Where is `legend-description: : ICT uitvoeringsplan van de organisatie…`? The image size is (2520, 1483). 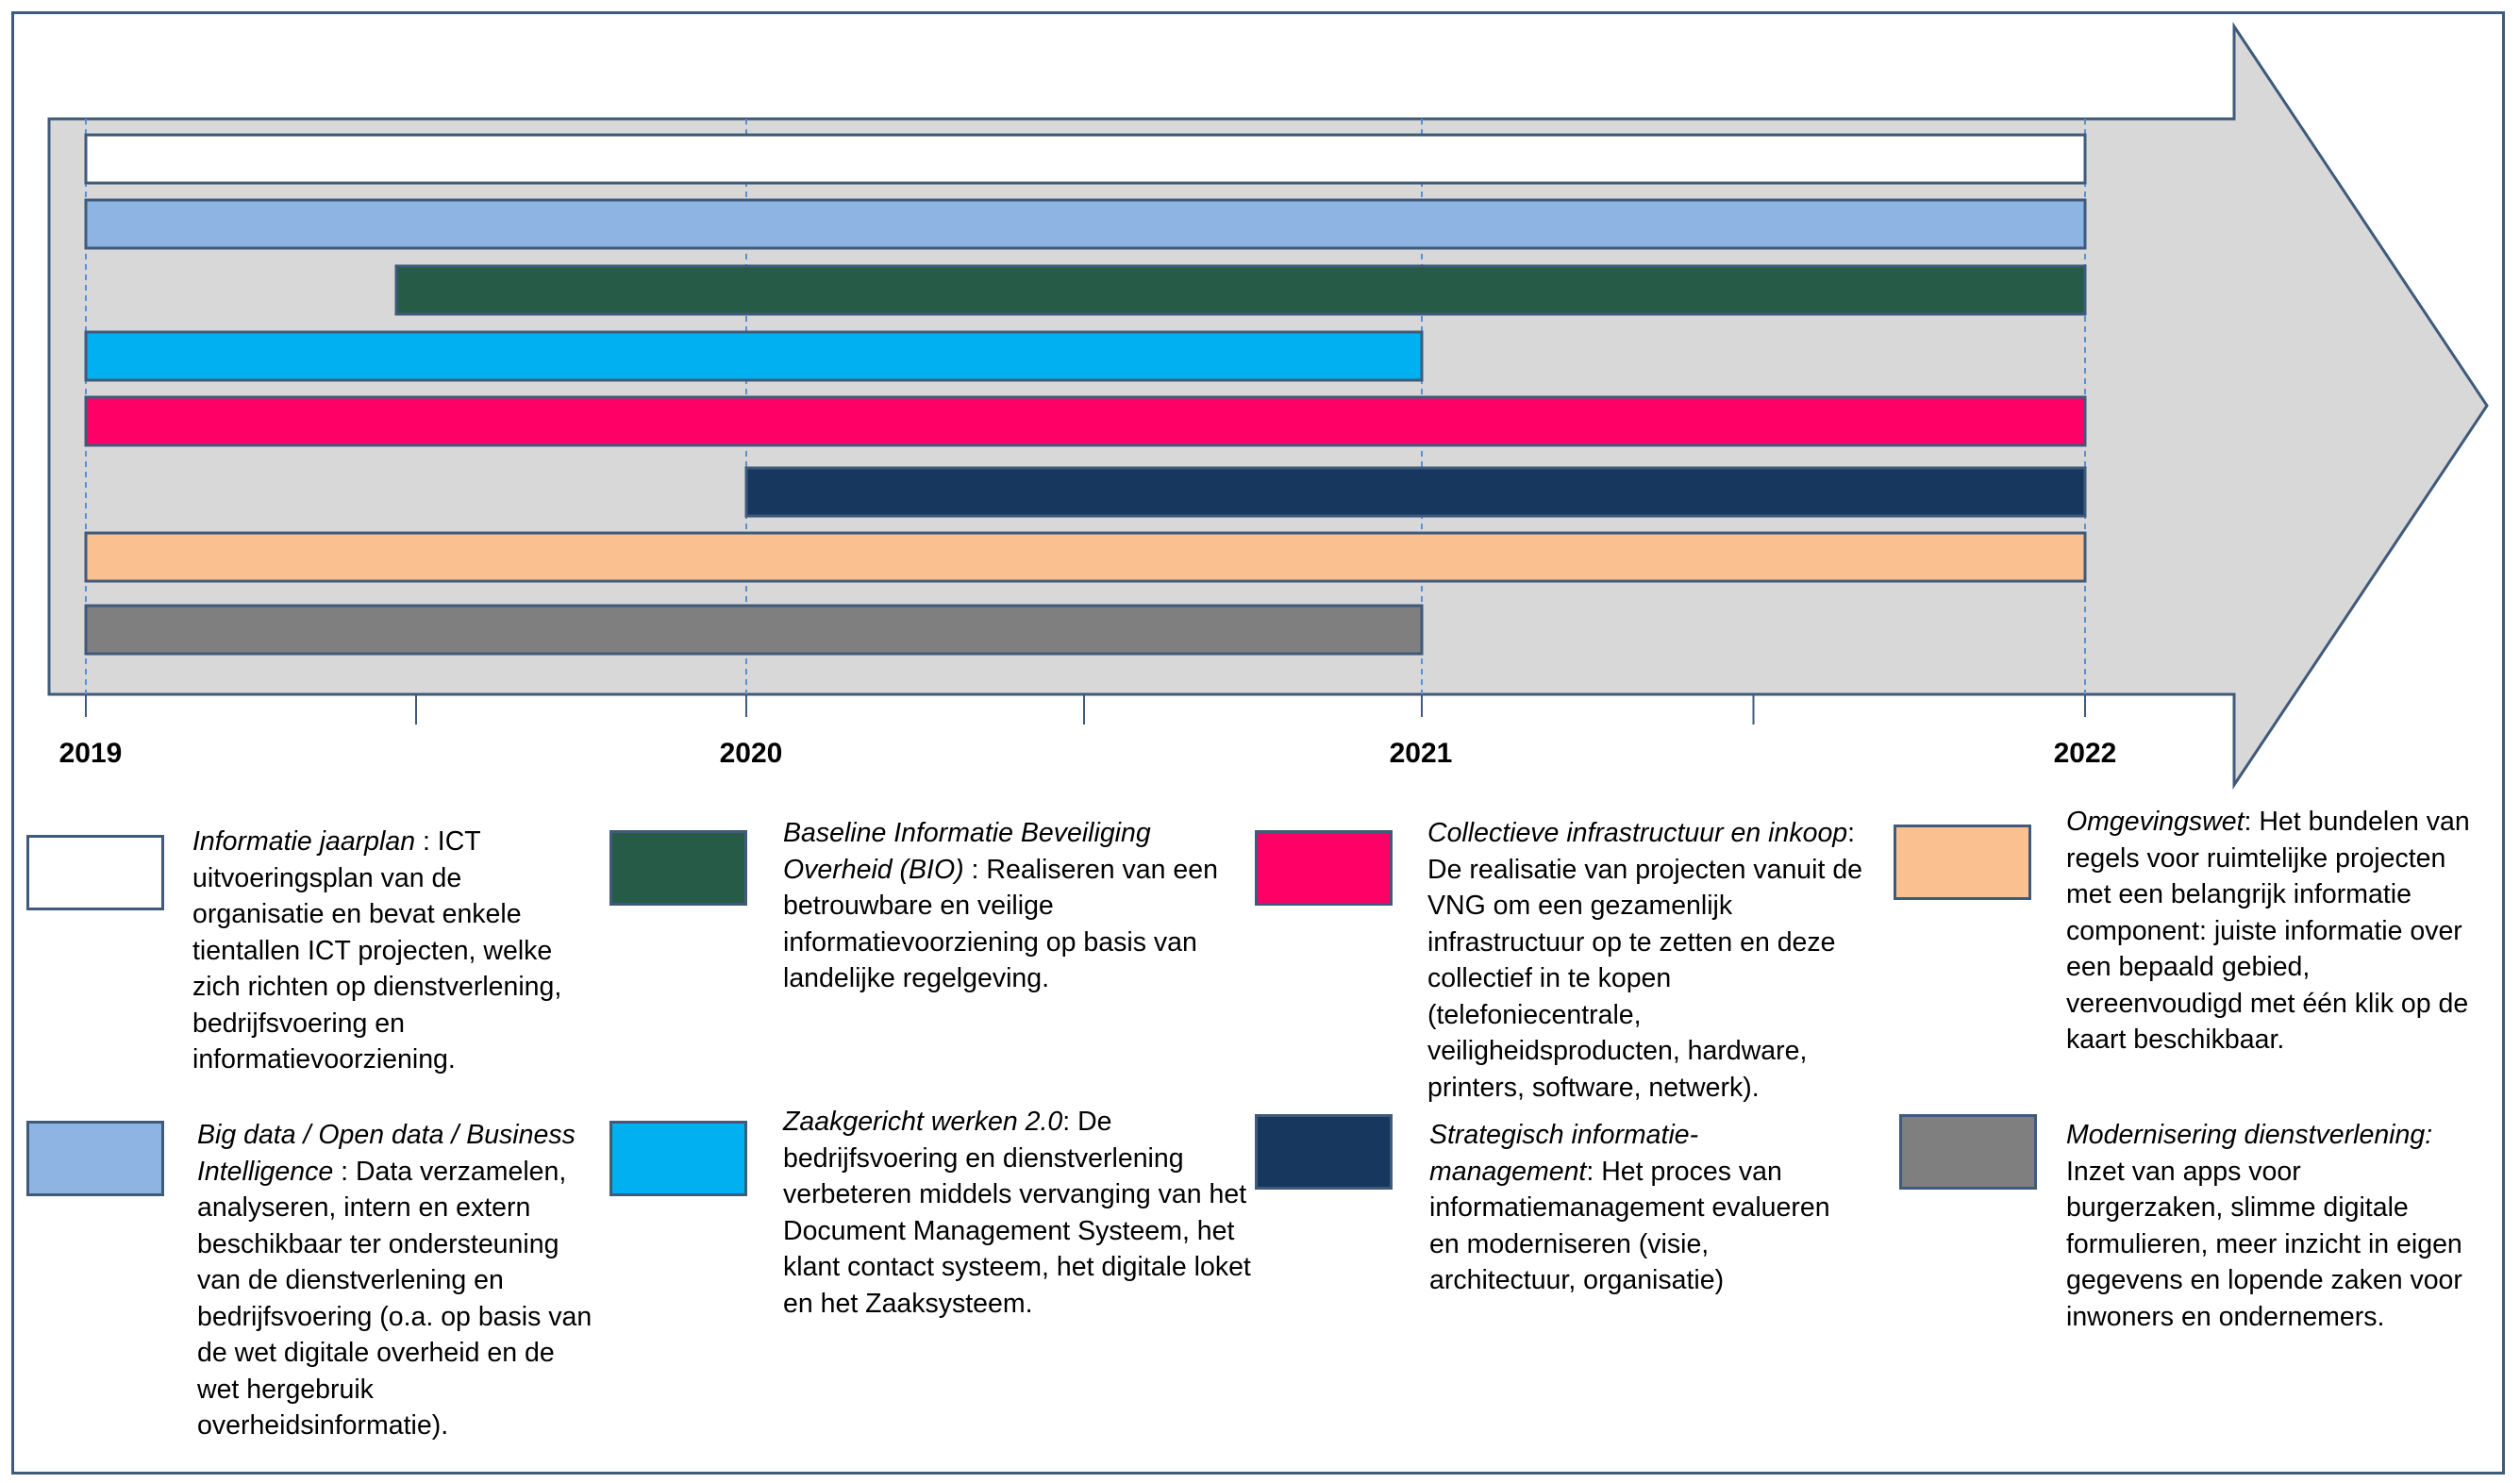 legend-description: : ICT uitvoeringsplan van de organisatie… is located at coordinates (377, 950).